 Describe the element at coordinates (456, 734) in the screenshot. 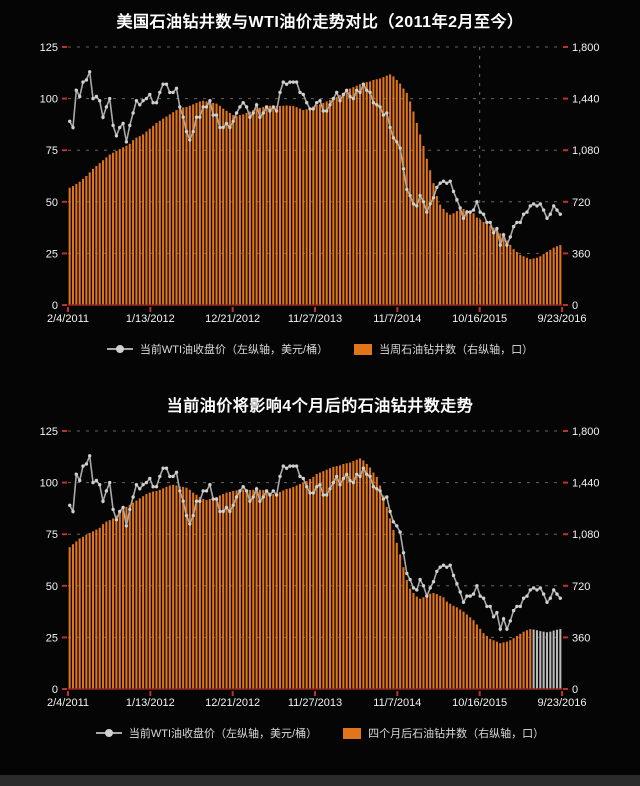

I see `legend-label-rigs-4mo-later: 四个月后石油钻井数（右纵轴，口）` at that location.